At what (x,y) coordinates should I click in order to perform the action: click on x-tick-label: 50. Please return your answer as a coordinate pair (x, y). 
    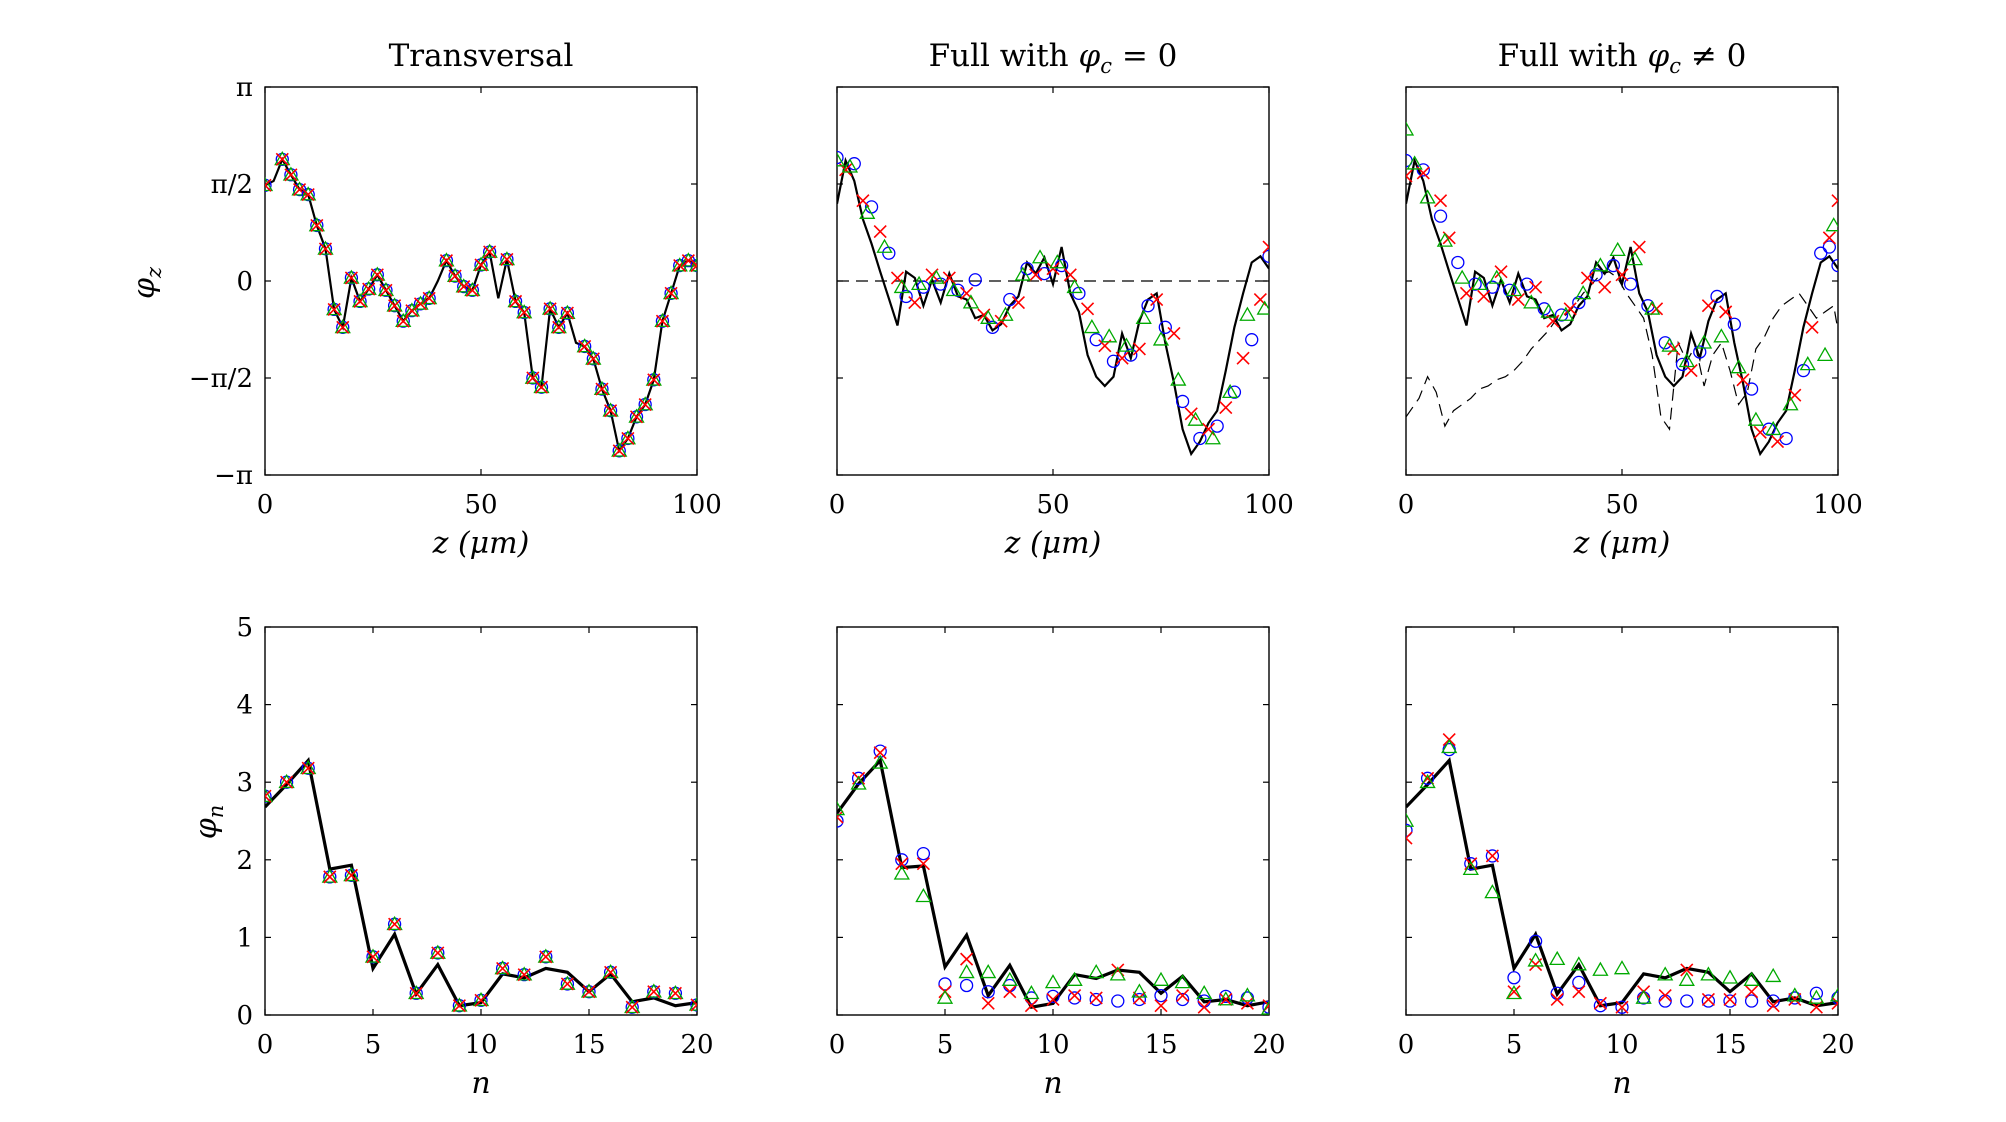
    Looking at the image, I should click on (1621, 505).